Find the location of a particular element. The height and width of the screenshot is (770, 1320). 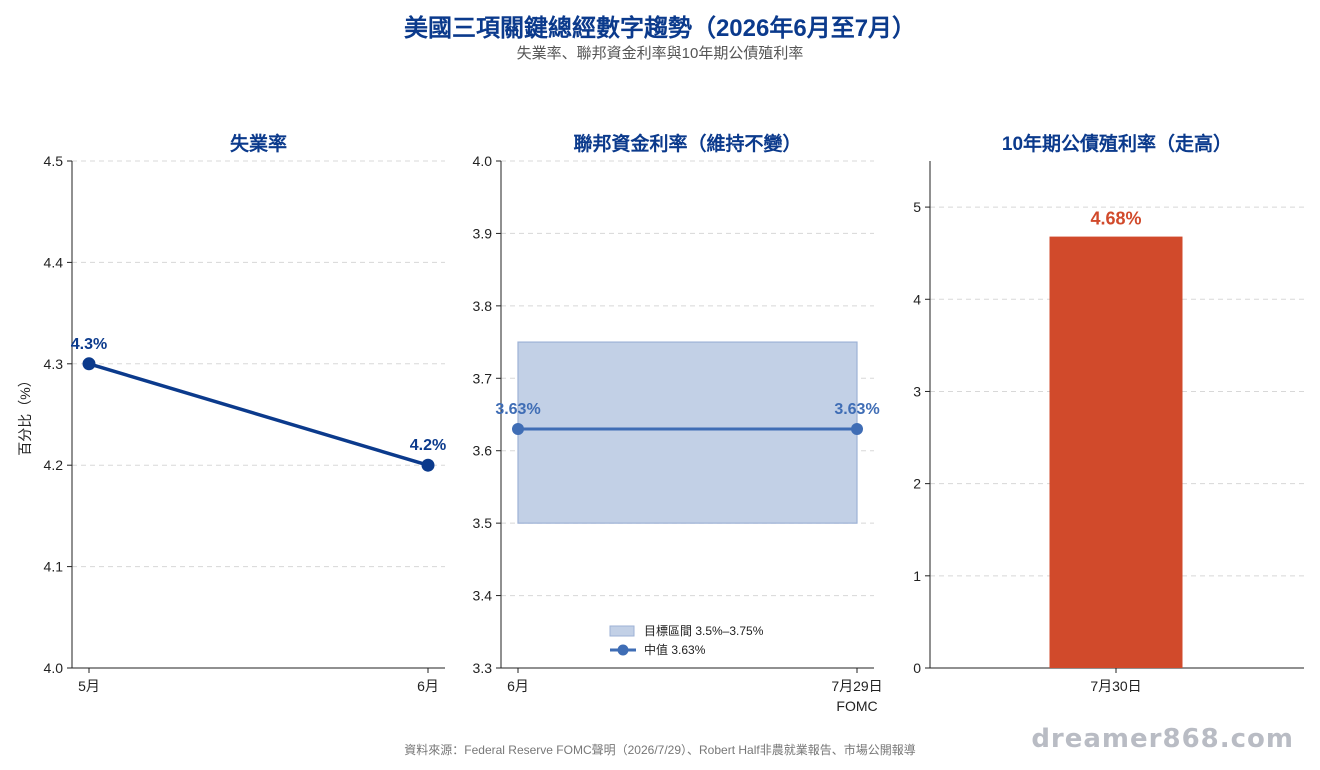

panel-3-ytick-label: 4 is located at coordinates (917, 299).